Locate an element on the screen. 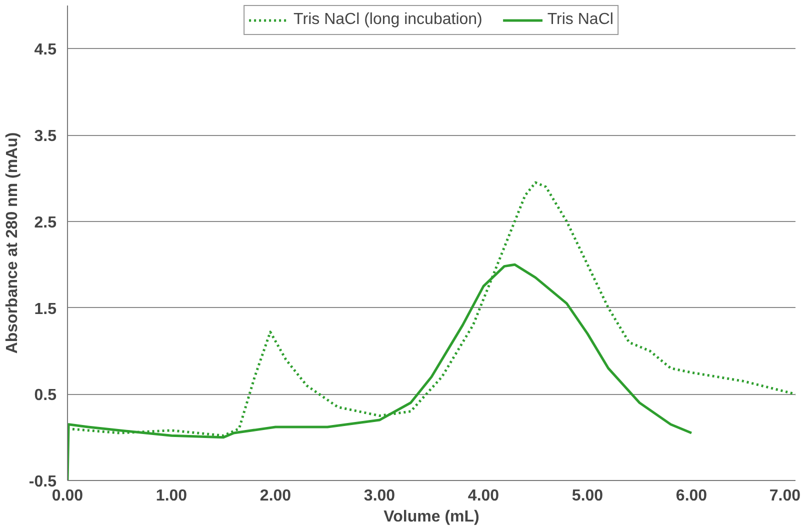 The width and height of the screenshot is (803, 531). x-axis-title: Volume (mL) is located at coordinates (432, 517).